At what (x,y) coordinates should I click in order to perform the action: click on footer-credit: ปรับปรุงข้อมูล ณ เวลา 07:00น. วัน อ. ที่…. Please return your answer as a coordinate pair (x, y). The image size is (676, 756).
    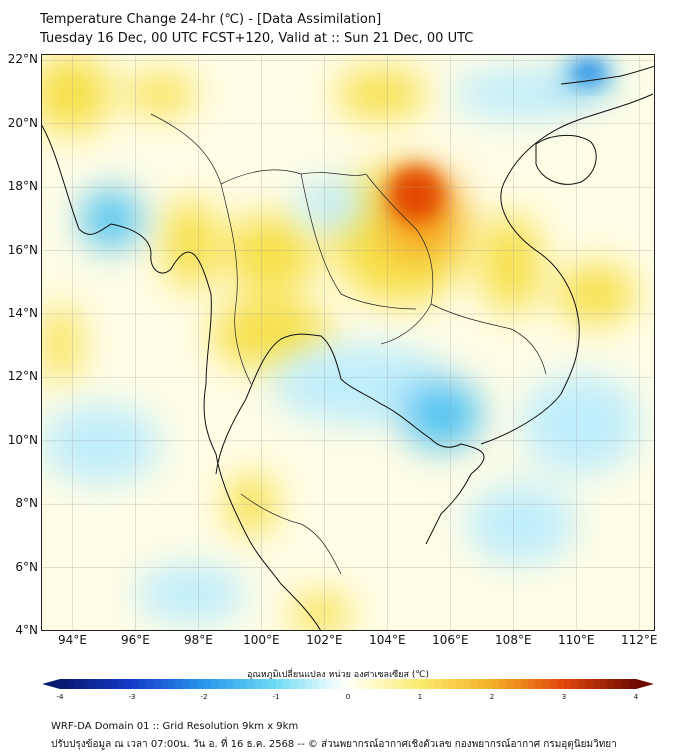
    Looking at the image, I should click on (334, 744).